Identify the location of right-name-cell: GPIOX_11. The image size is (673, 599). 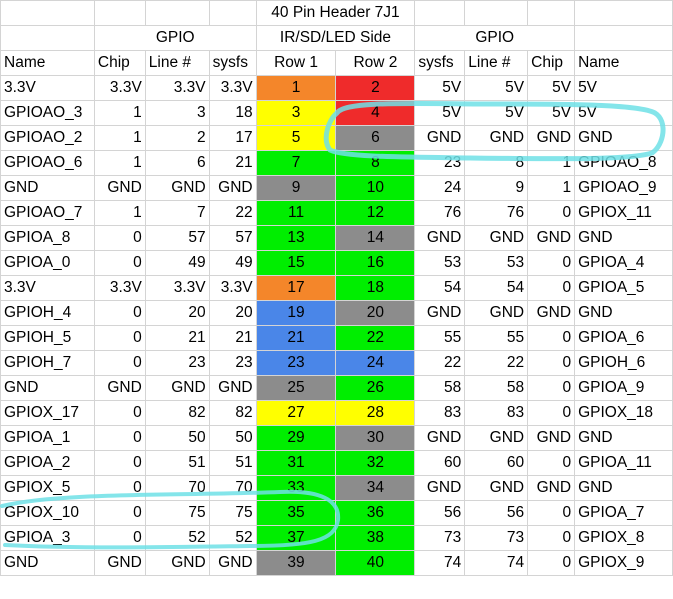
(623, 213).